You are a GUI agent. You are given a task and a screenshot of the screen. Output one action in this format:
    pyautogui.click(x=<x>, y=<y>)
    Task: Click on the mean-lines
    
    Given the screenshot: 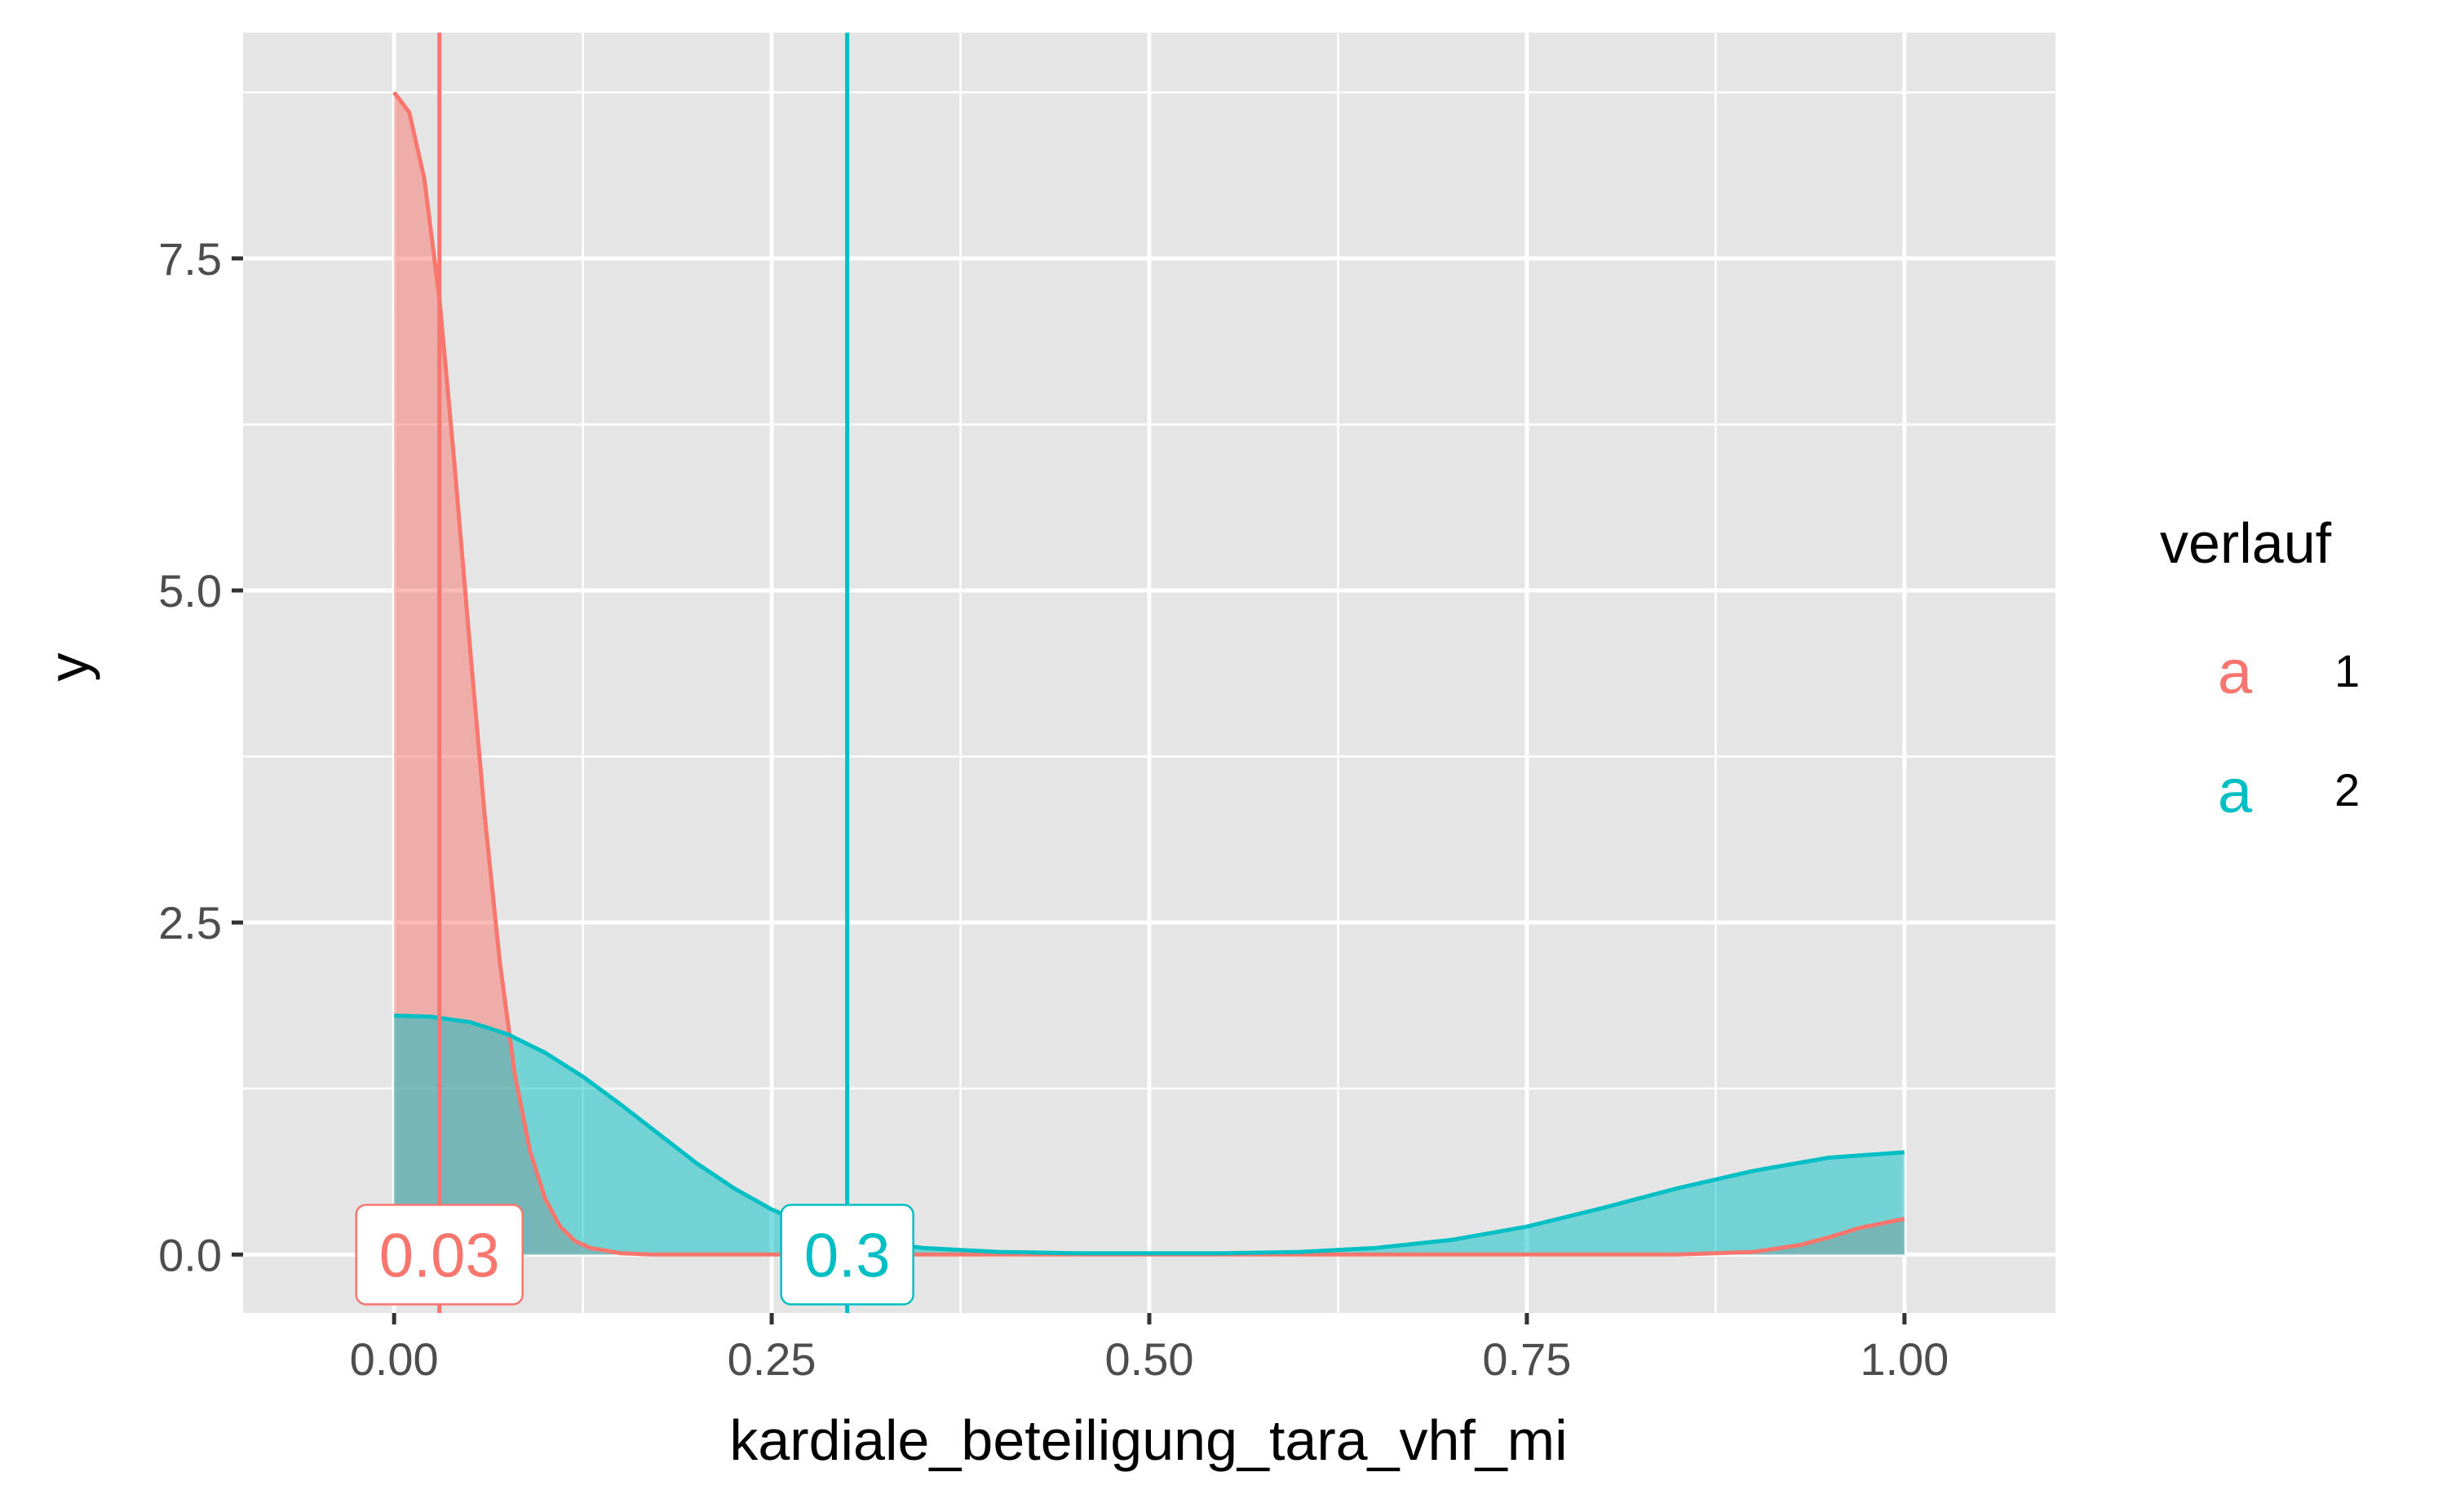 What is the action you would take?
    pyautogui.click(x=643, y=673)
    